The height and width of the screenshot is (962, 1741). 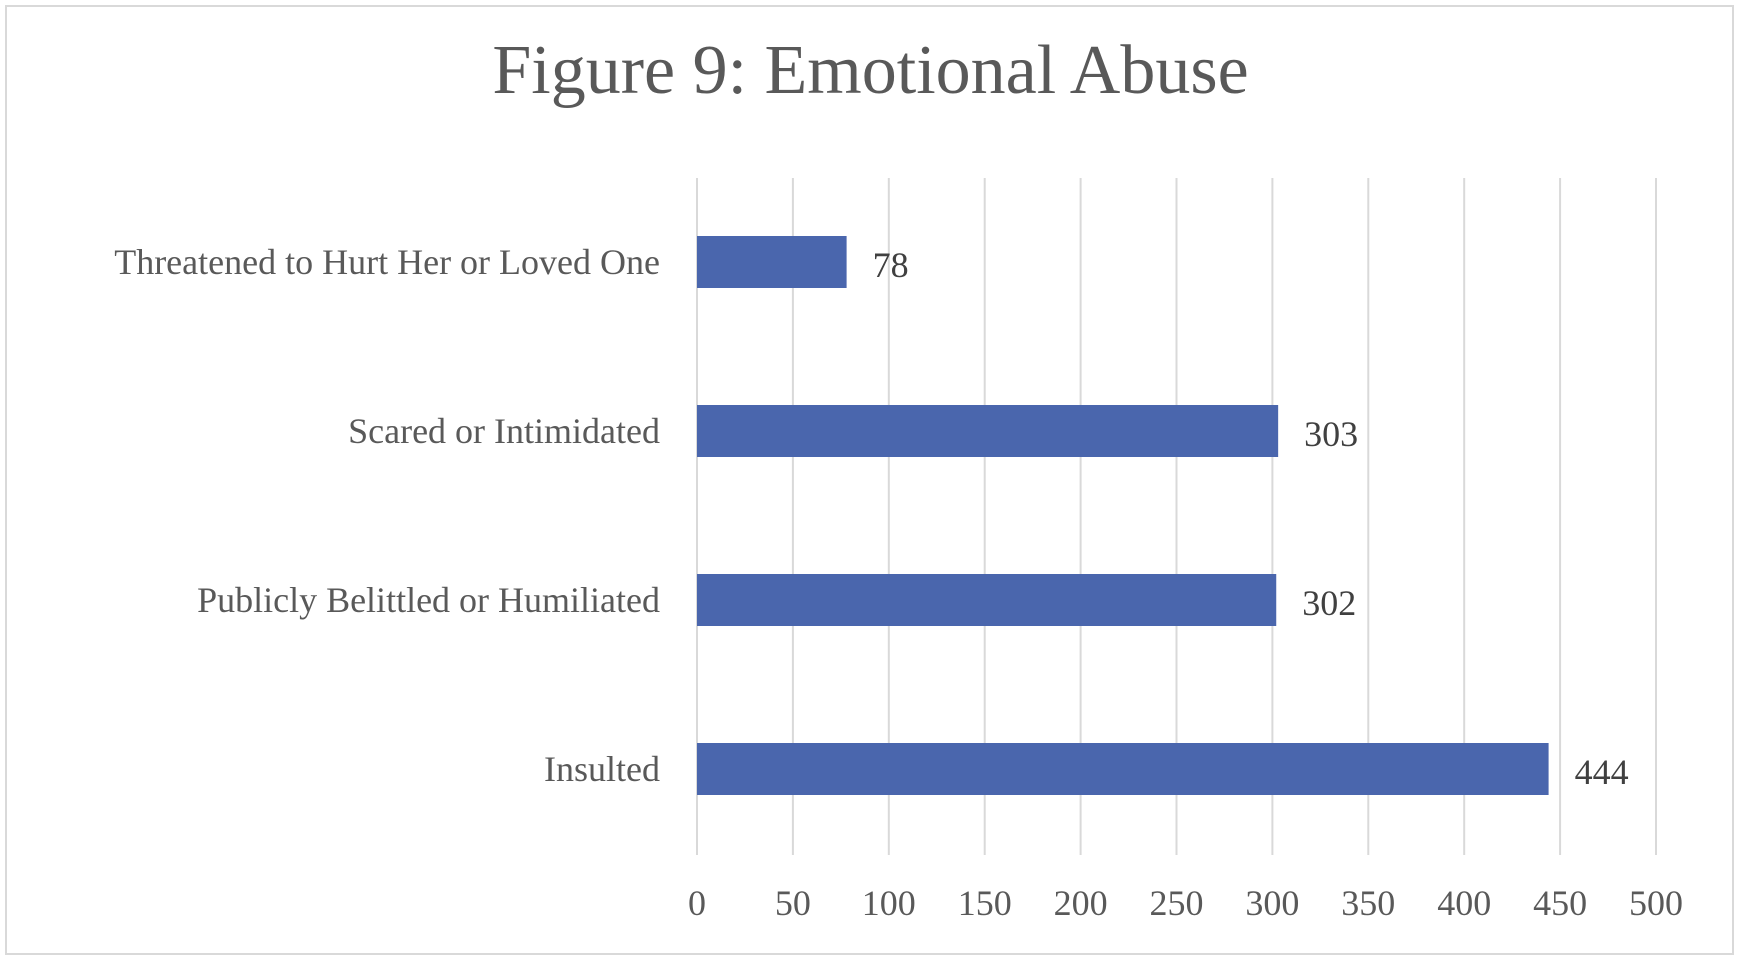 What do you see at coordinates (387, 262) in the screenshot?
I see `category-label: Threatened to Hurt Her or Loved One` at bounding box center [387, 262].